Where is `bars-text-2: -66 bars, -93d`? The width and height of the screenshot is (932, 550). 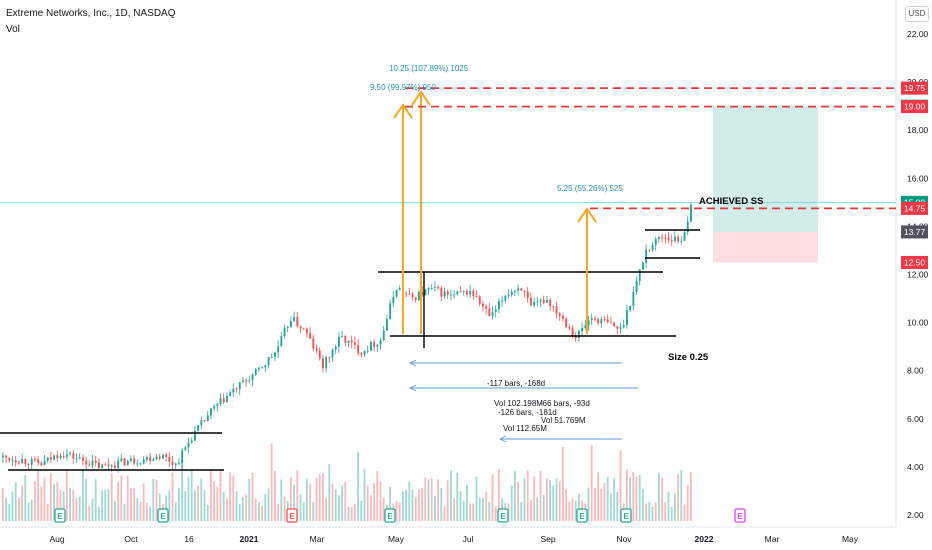
bars-text-2: -66 bars, -93d is located at coordinates (565, 403).